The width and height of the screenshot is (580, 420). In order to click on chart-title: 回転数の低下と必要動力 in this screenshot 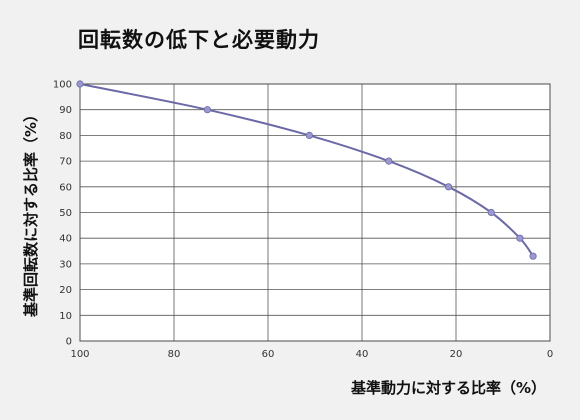, I will do `click(199, 40)`.